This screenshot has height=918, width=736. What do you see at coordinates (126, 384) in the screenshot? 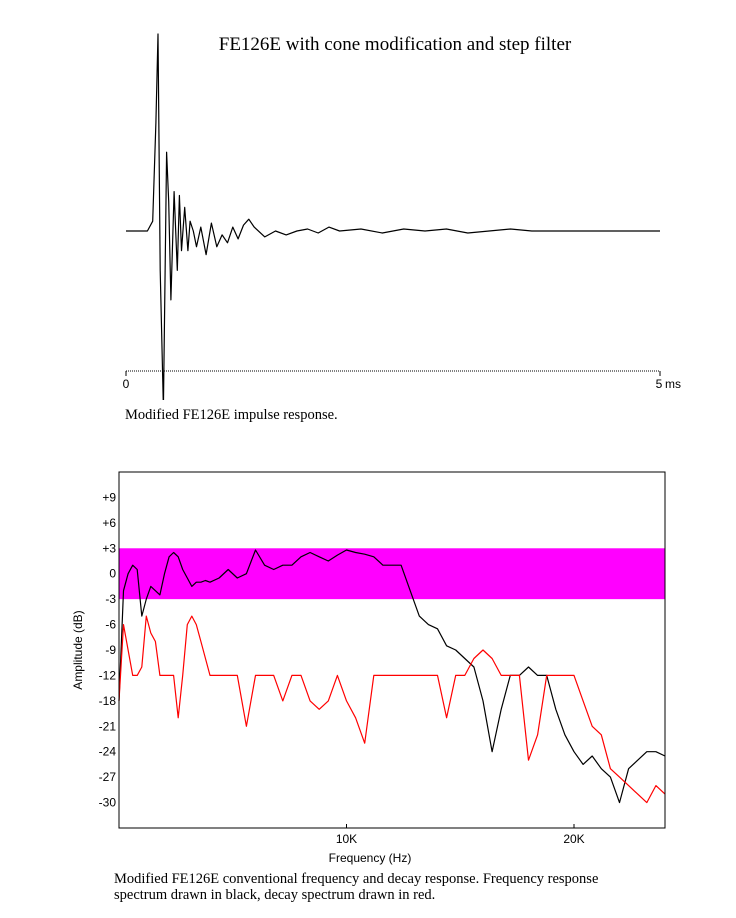
I see `impulse-x-tick-label-start: 0` at bounding box center [126, 384].